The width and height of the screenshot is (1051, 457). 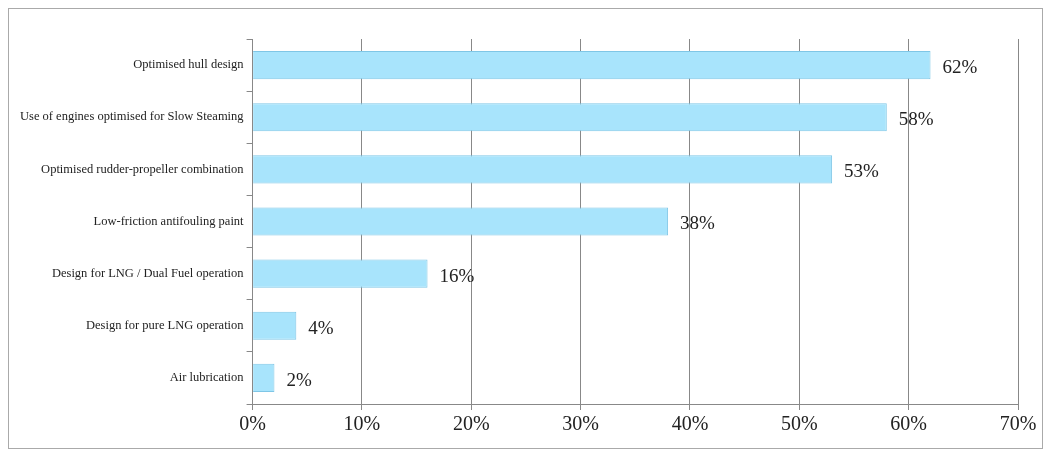 What do you see at coordinates (148, 272) in the screenshot?
I see `y-tick-label: Design for LNG / Dual Fuel operation` at bounding box center [148, 272].